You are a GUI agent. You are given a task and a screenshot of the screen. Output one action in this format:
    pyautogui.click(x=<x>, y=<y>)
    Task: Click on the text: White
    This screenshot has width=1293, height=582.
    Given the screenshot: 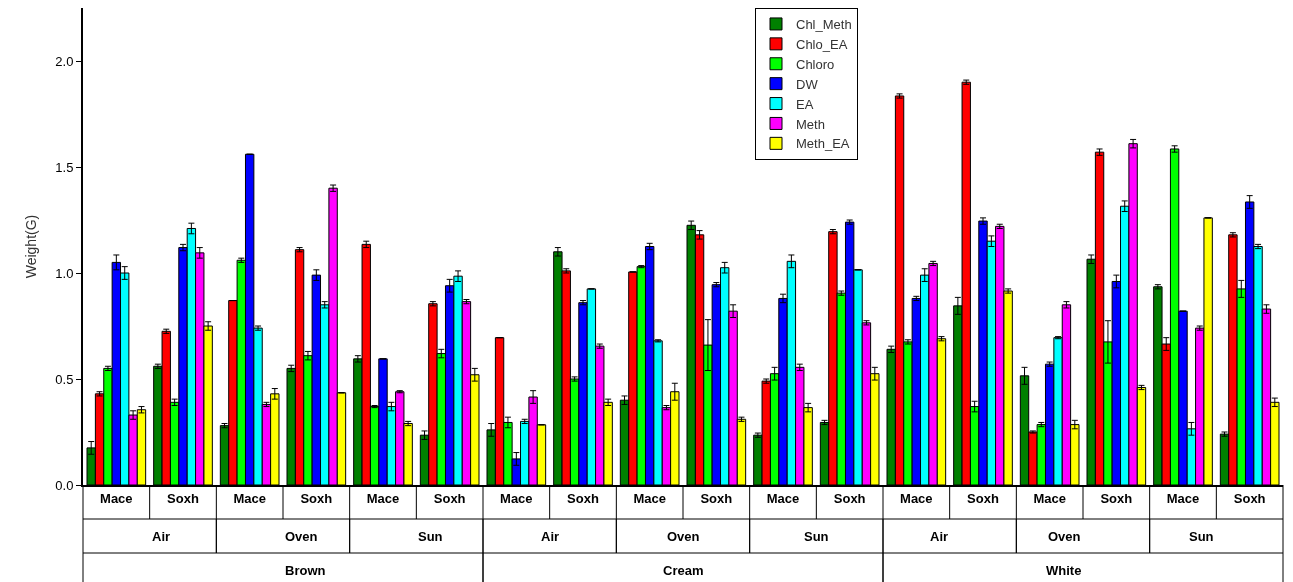 What is the action you would take?
    pyautogui.click(x=1064, y=570)
    